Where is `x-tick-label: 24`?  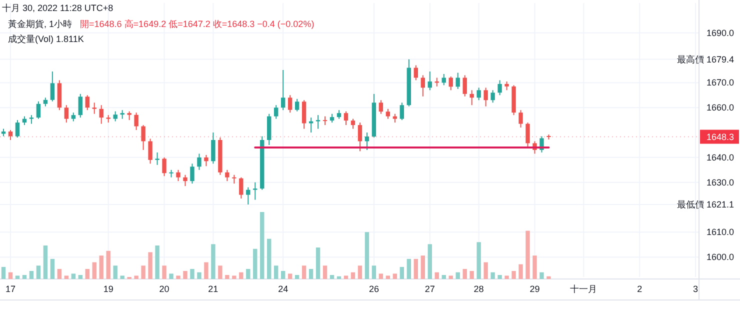
x-tick-label: 24 is located at coordinates (283, 289).